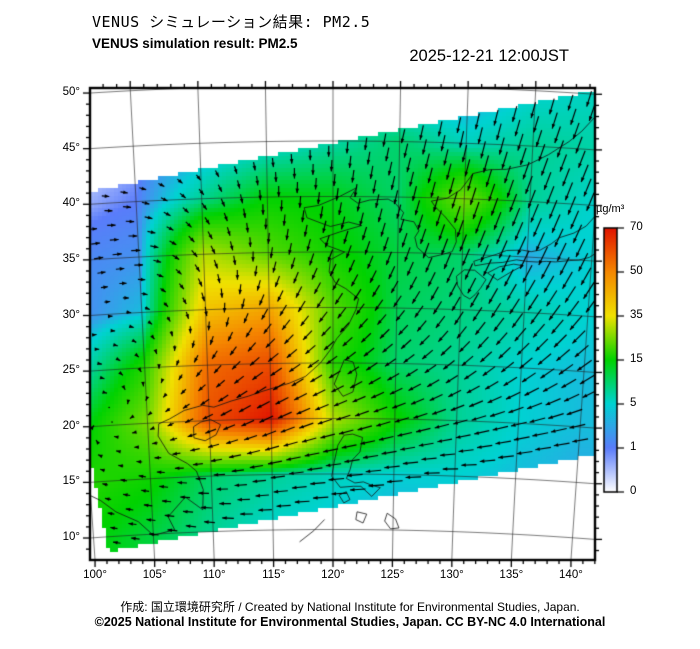 Image resolution: width=700 pixels, height=649 pixels. What do you see at coordinates (71, 92) in the screenshot?
I see `lat-tick-label: 50°` at bounding box center [71, 92].